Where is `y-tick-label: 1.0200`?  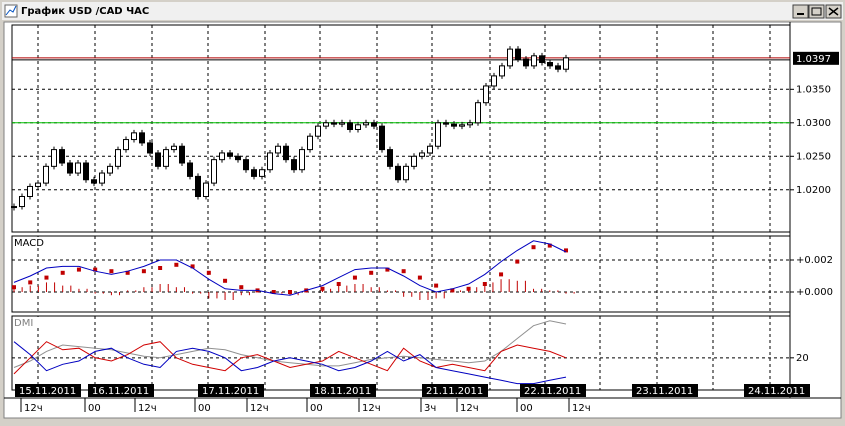
y-tick-label: 1.0200 is located at coordinates (813, 190).